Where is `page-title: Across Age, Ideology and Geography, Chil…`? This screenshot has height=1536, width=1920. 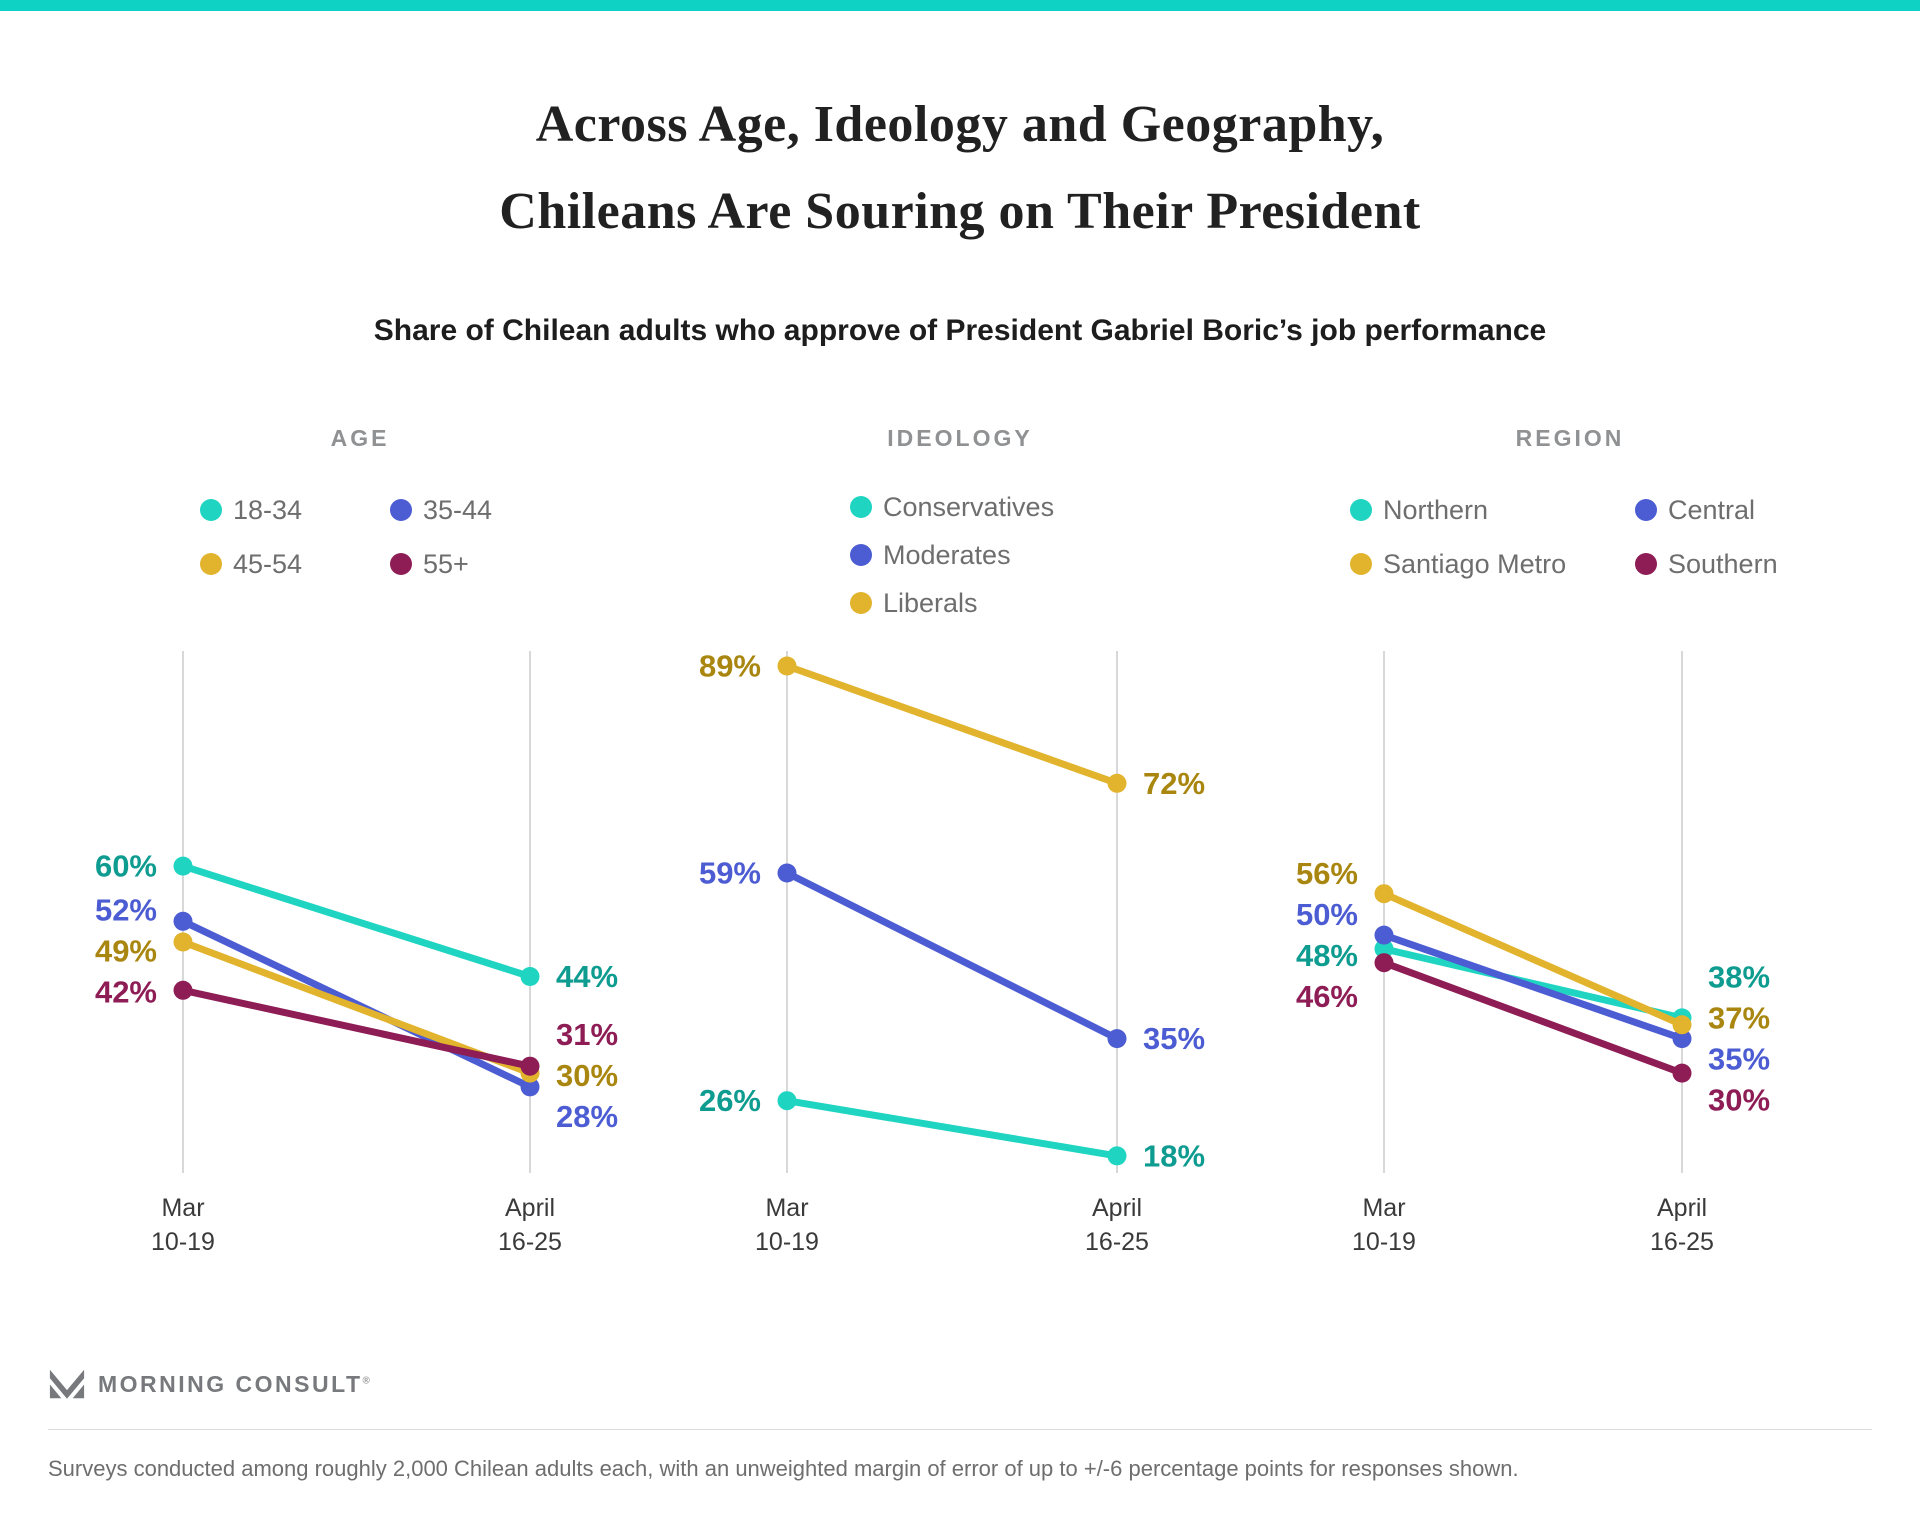 page-title: Across Age, Ideology and Geography, Chil… is located at coordinates (960, 168).